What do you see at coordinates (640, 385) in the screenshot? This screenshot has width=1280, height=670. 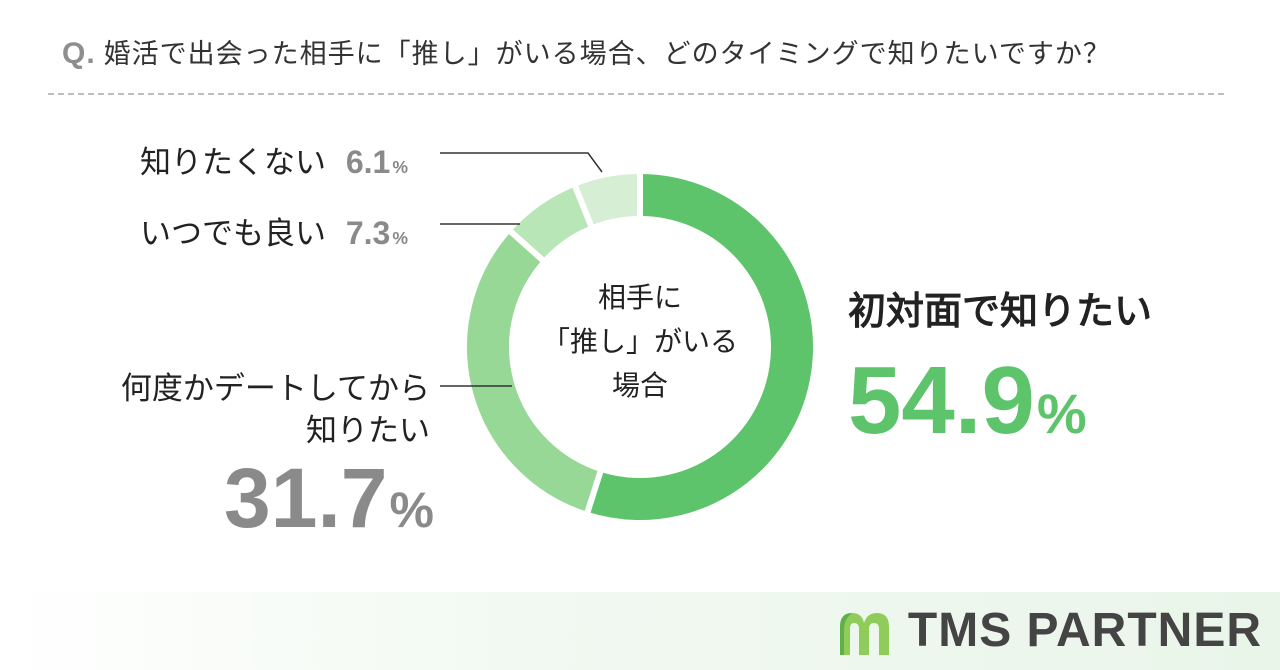 I see `center-label-line: 場合` at bounding box center [640, 385].